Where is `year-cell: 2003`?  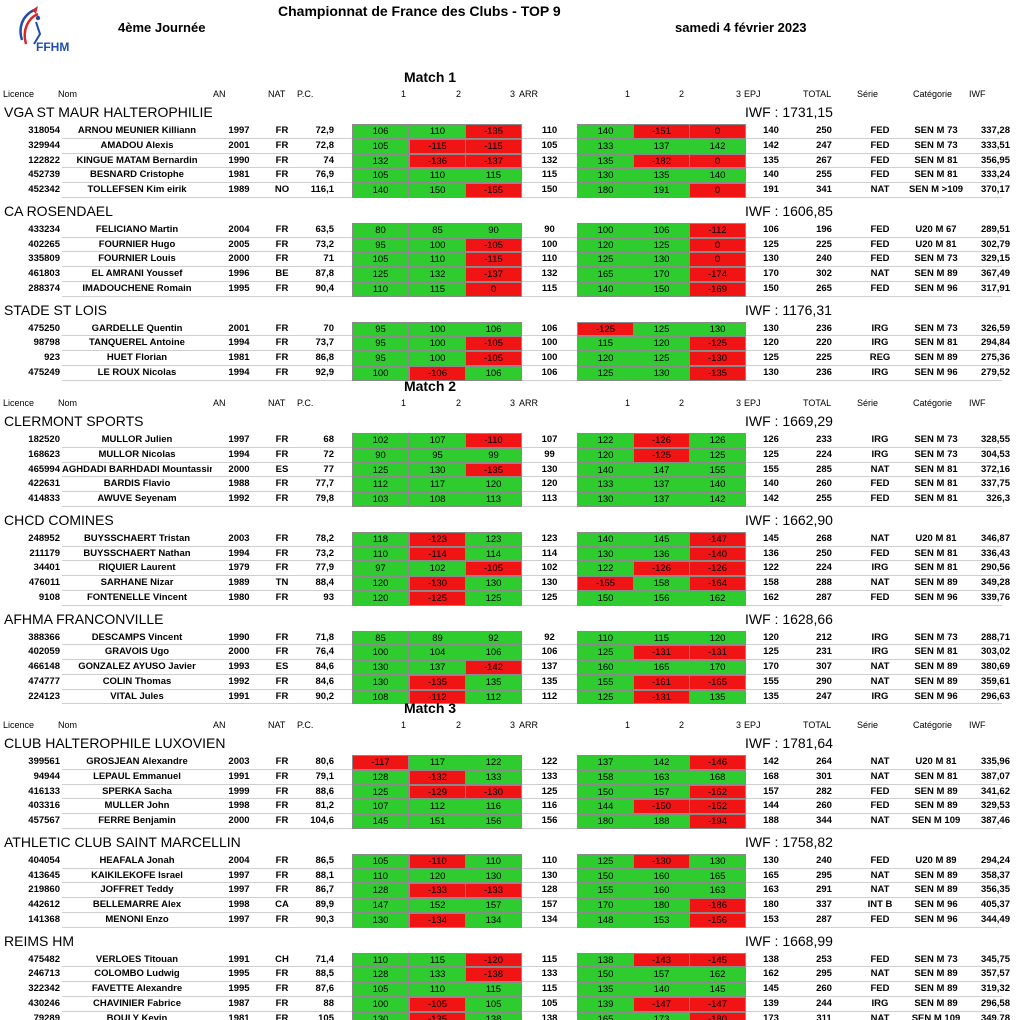
year-cell: 2003 is located at coordinates (239, 538).